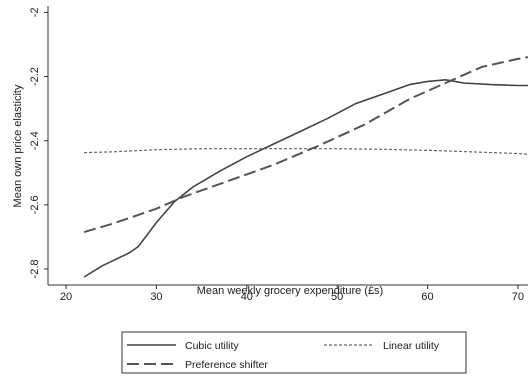 The image size is (528, 377). Describe the element at coordinates (290, 291) in the screenshot. I see `x-axis-label: Mean weekly grocery expenditure (£s)` at that location.